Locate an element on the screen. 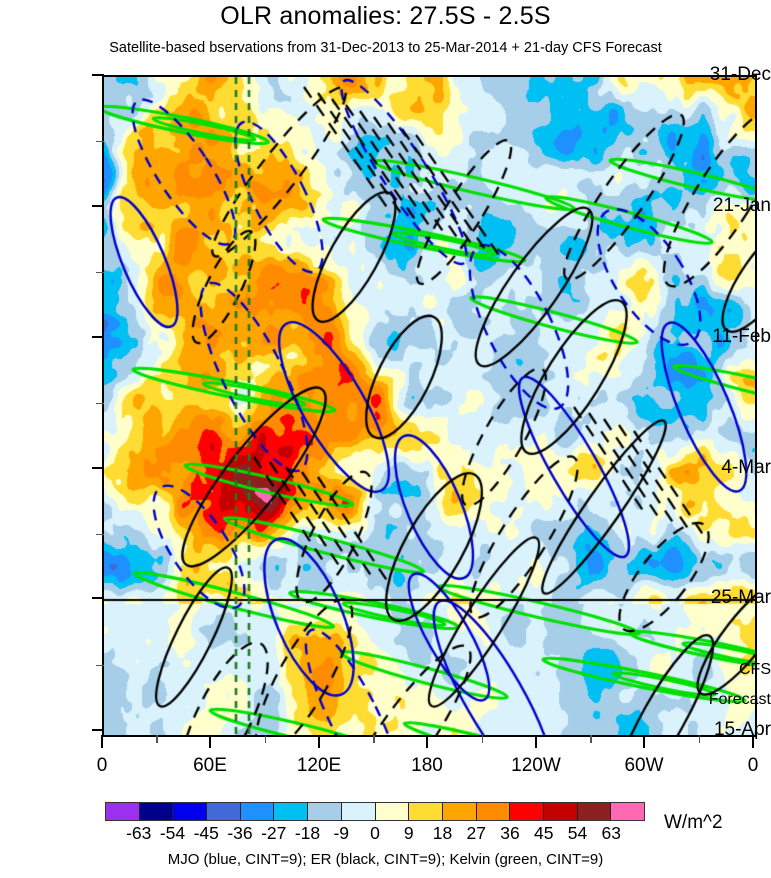  colorbar-tick-54: 54 is located at coordinates (577, 833).